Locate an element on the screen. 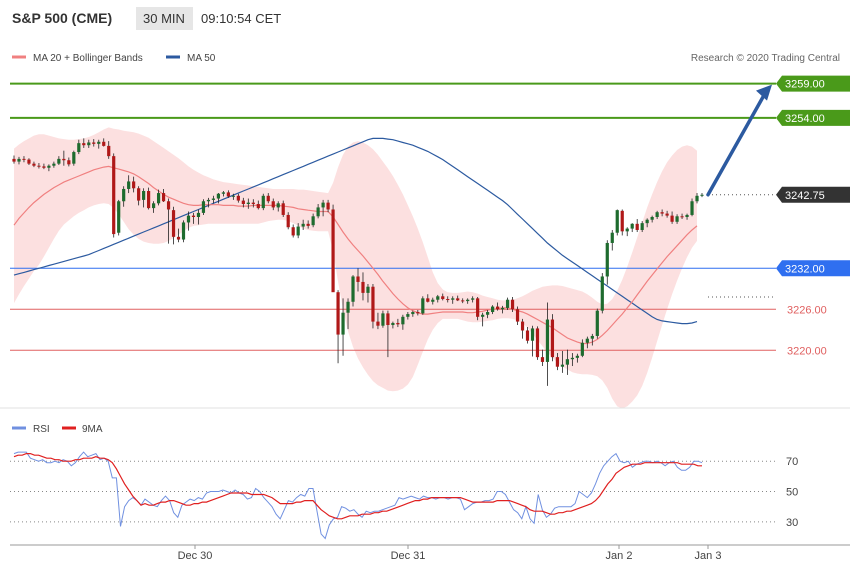 The height and width of the screenshot is (576, 850). rsi-line is located at coordinates (358, 495).